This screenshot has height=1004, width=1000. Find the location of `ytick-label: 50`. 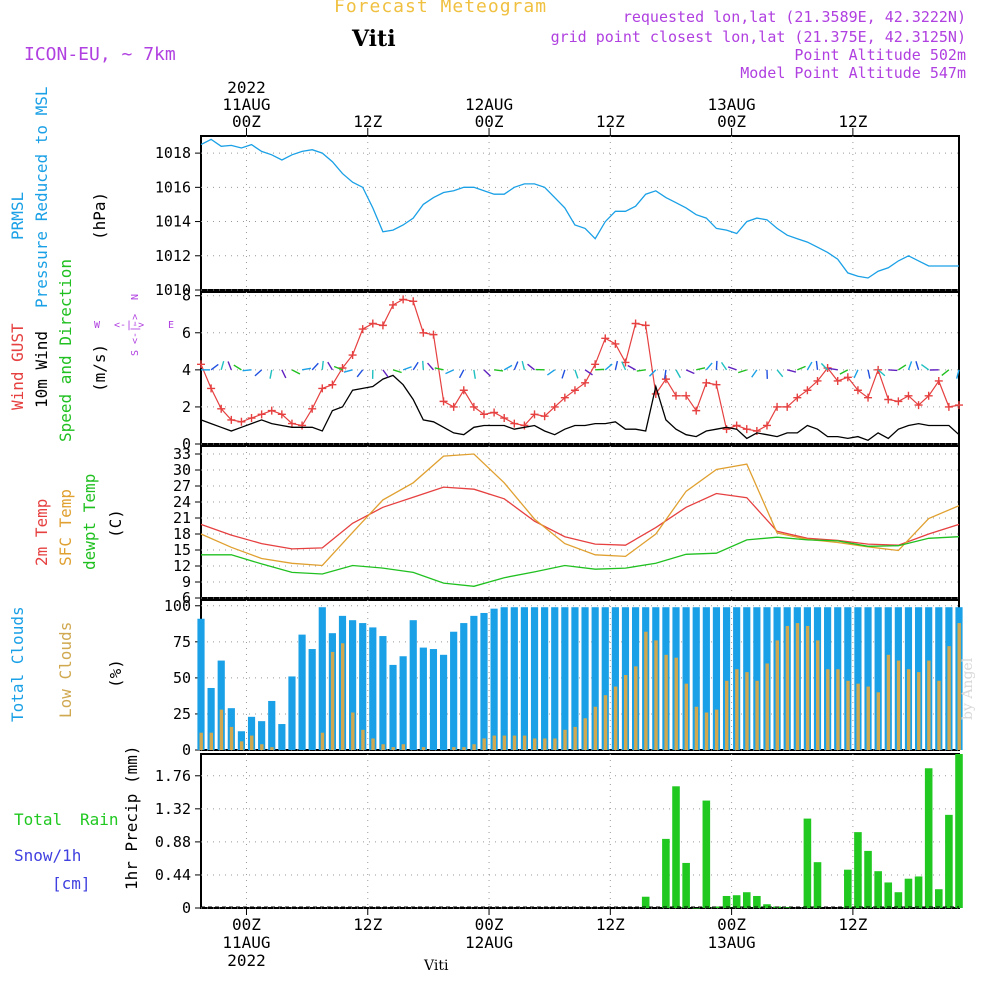

ytick-label: 50 is located at coordinates (182, 678).